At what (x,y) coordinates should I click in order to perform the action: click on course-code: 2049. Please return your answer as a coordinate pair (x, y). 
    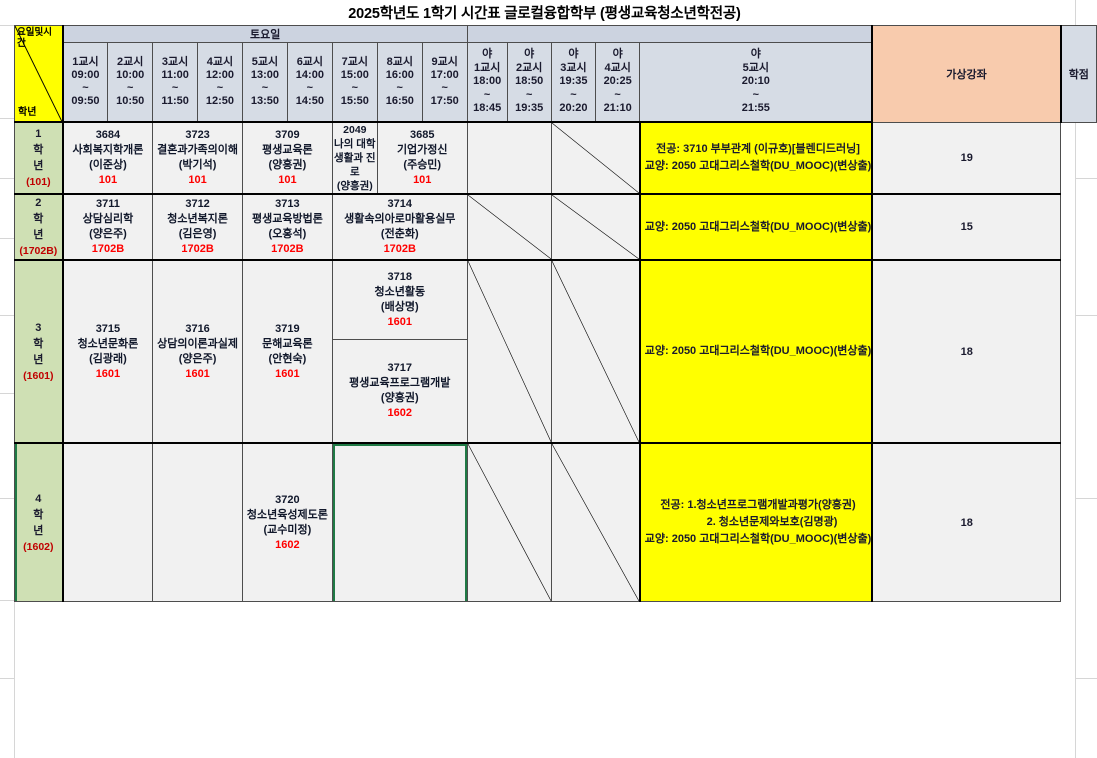
    Looking at the image, I should click on (355, 130).